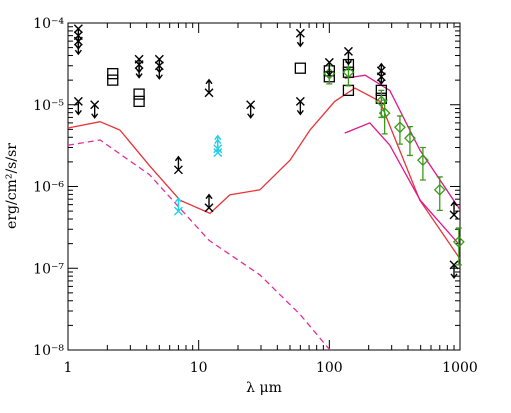 The image size is (511, 413). I want to click on x-axis-label: λ μm, so click(264, 388).